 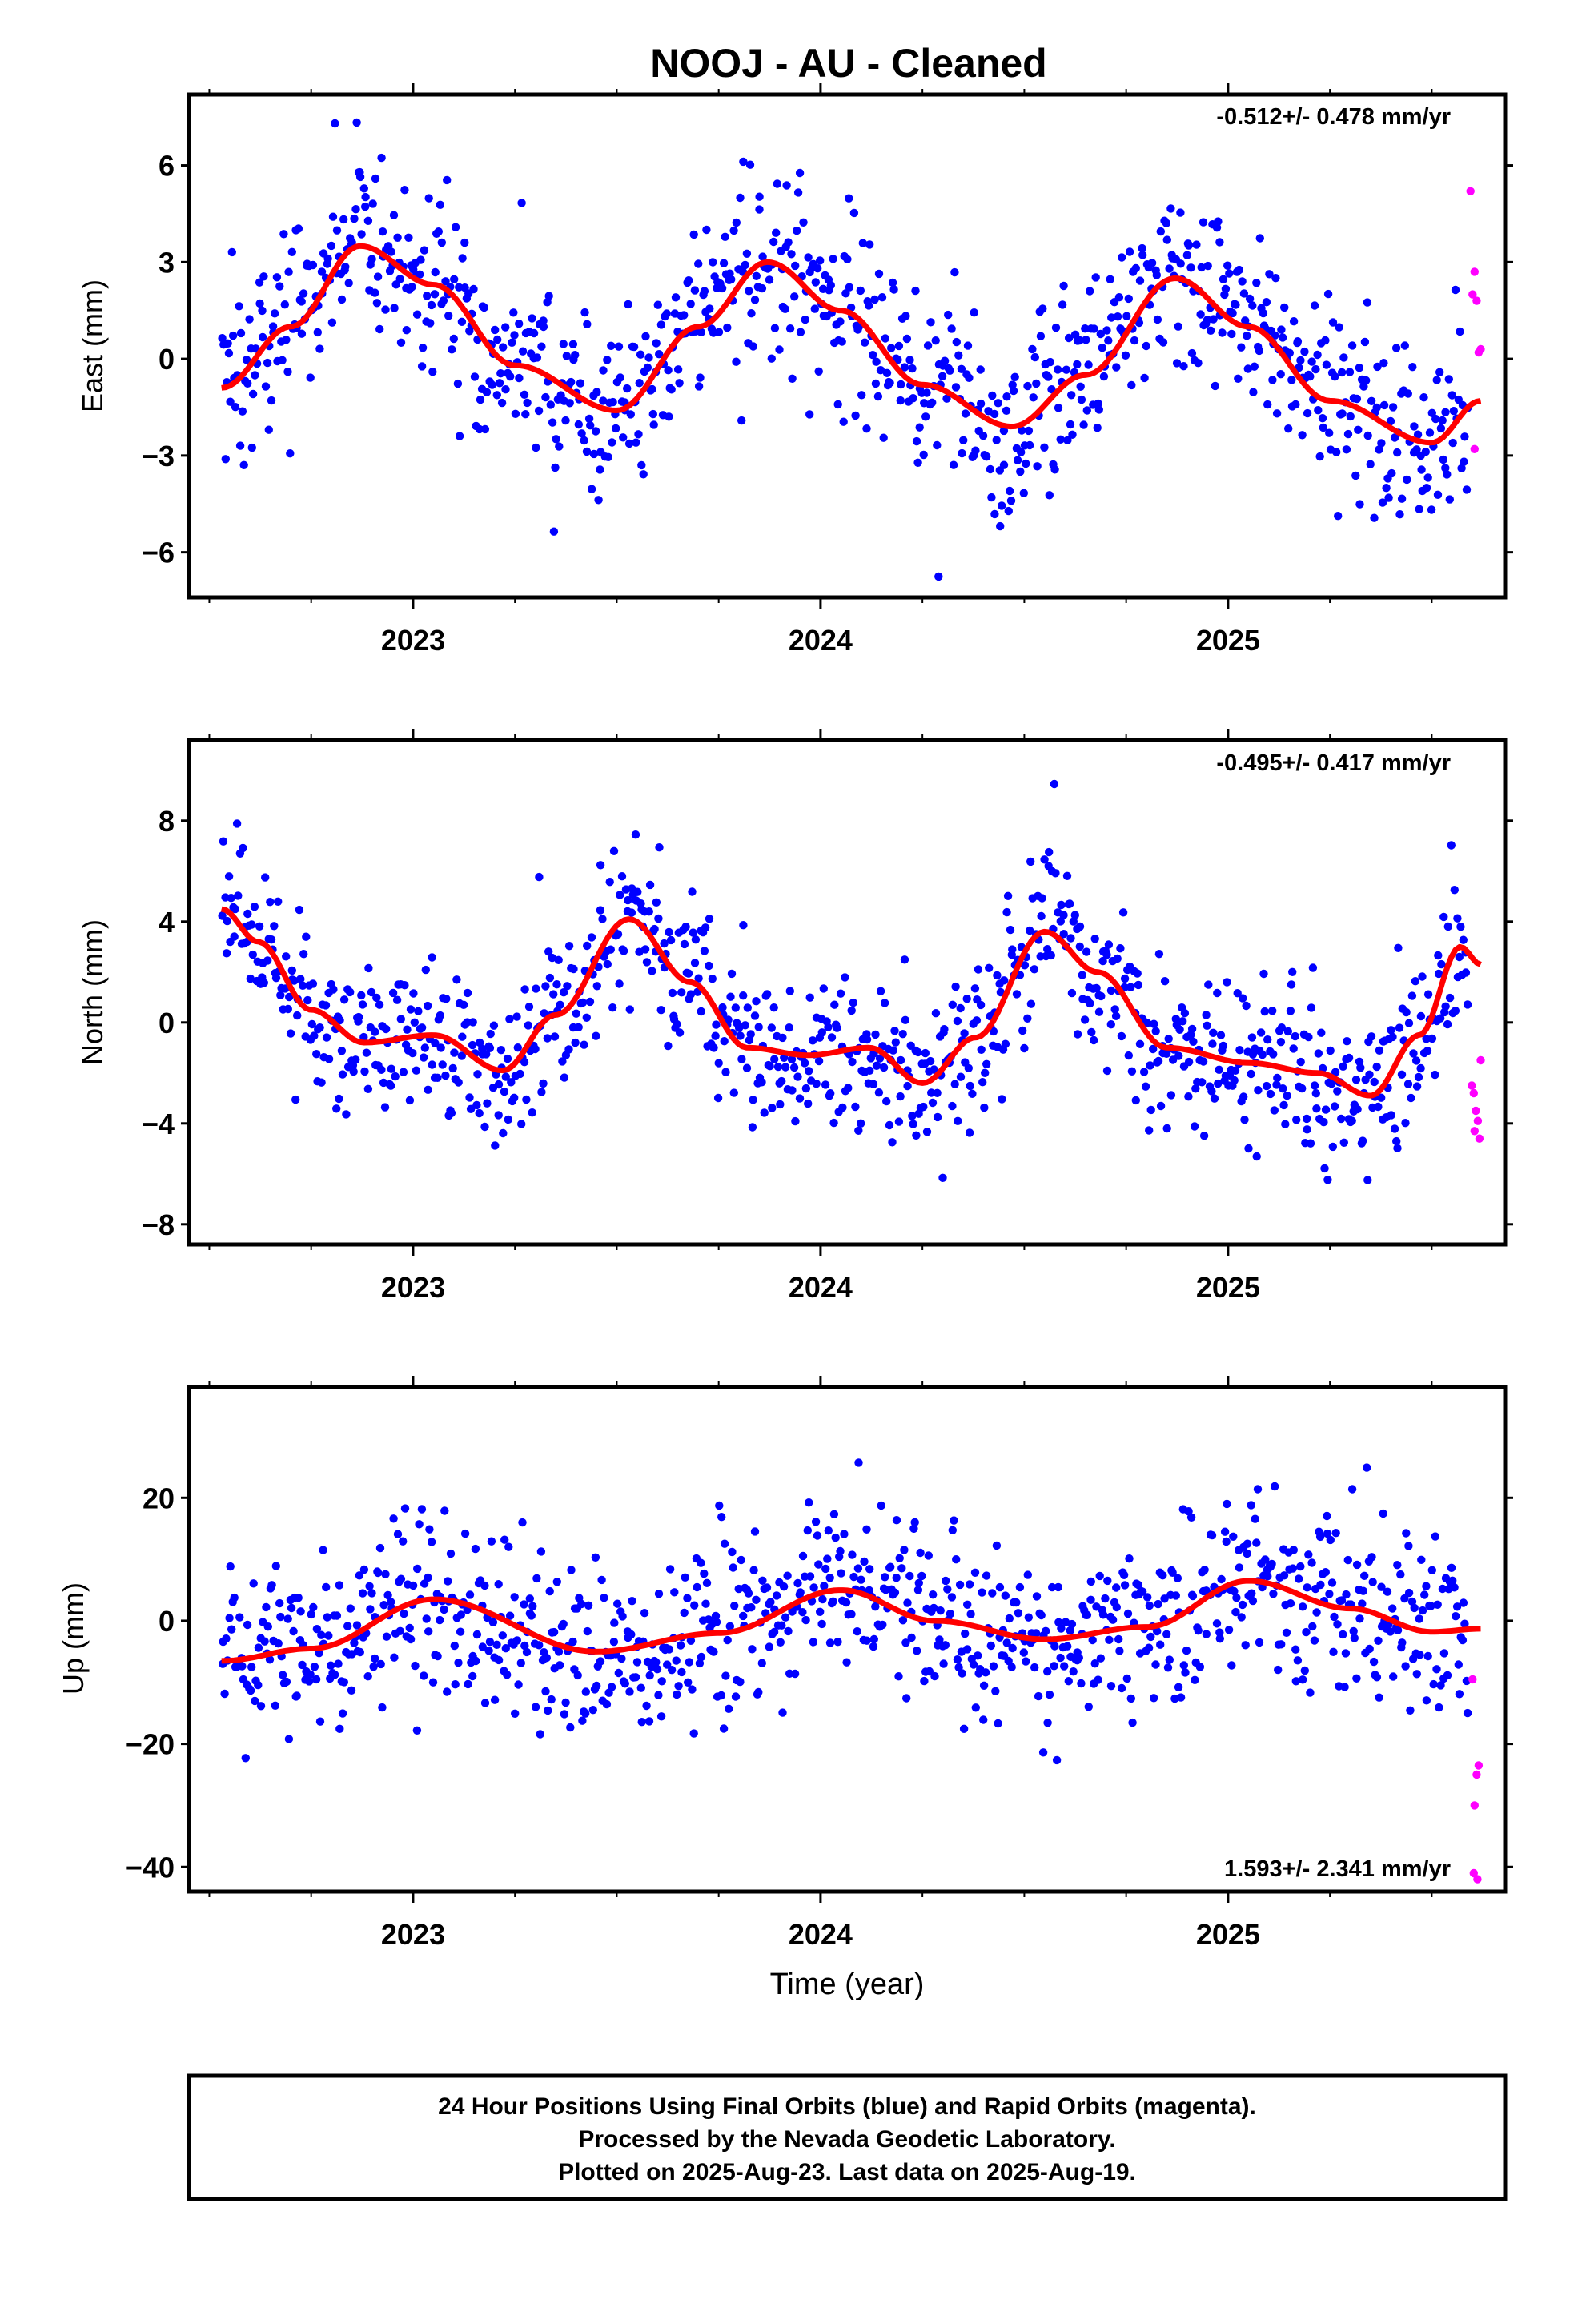 What do you see at coordinates (1228, 1287) in the screenshot?
I see `north-xtick-label: 2025` at bounding box center [1228, 1287].